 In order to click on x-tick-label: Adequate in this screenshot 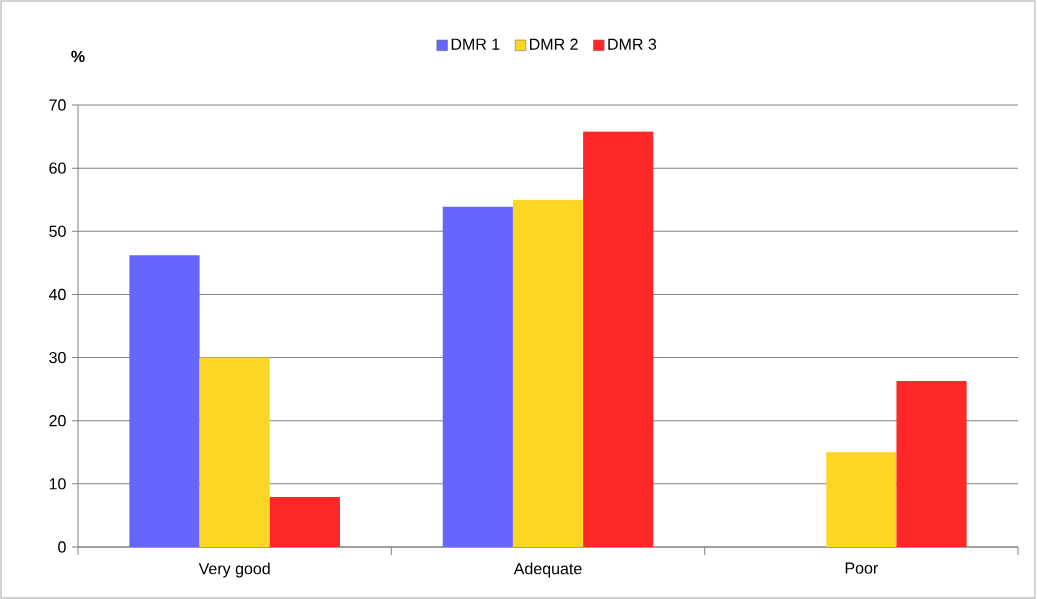, I will do `click(547, 570)`.